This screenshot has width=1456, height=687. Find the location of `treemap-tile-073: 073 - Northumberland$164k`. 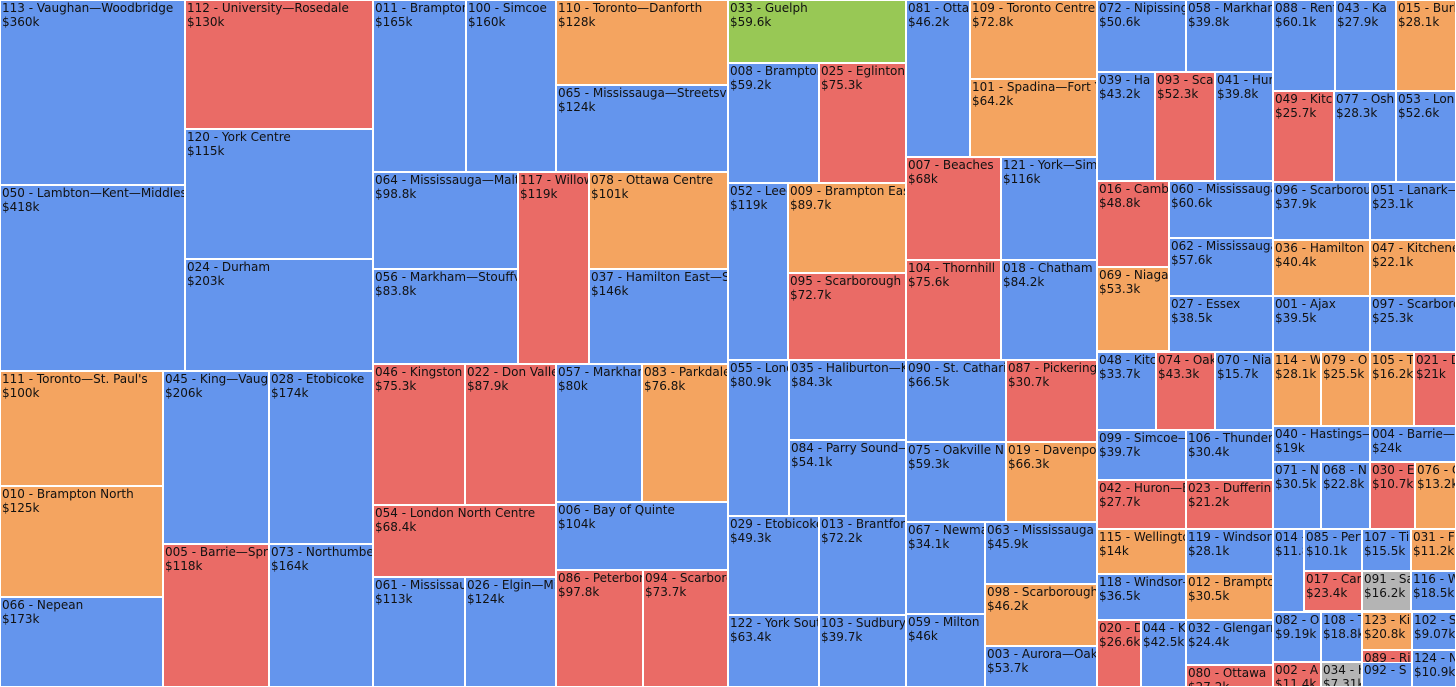

treemap-tile-073: 073 - Northumberland$164k is located at coordinates (321, 615).